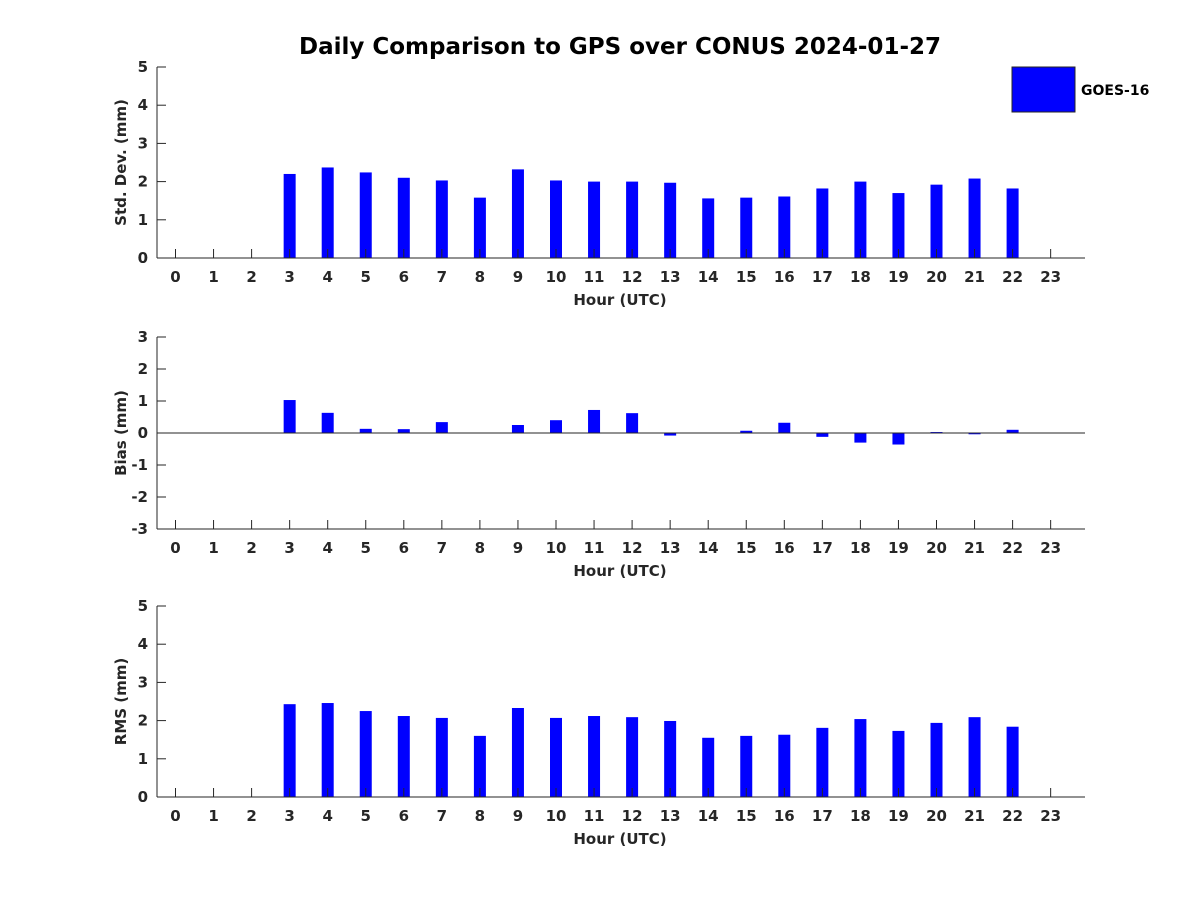 The width and height of the screenshot is (1200, 900). Describe the element at coordinates (121, 162) in the screenshot. I see `y-axis-label: Std. Dev. (mm)` at that location.